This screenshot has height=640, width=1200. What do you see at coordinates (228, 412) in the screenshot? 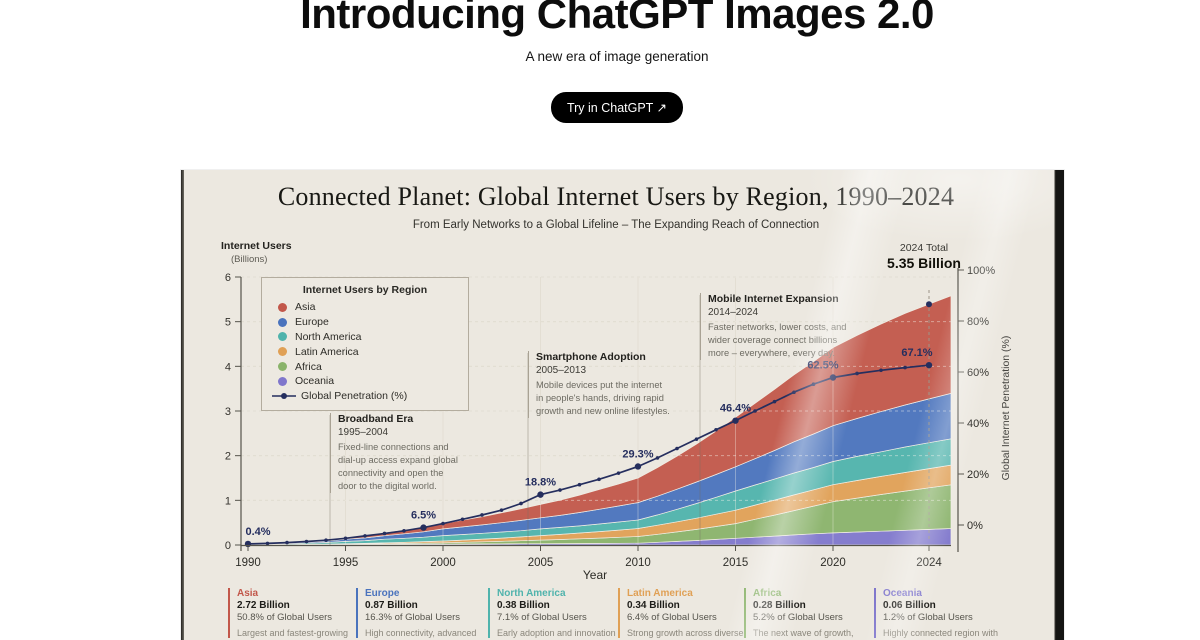
I see `svg-text: 3` at bounding box center [228, 412].